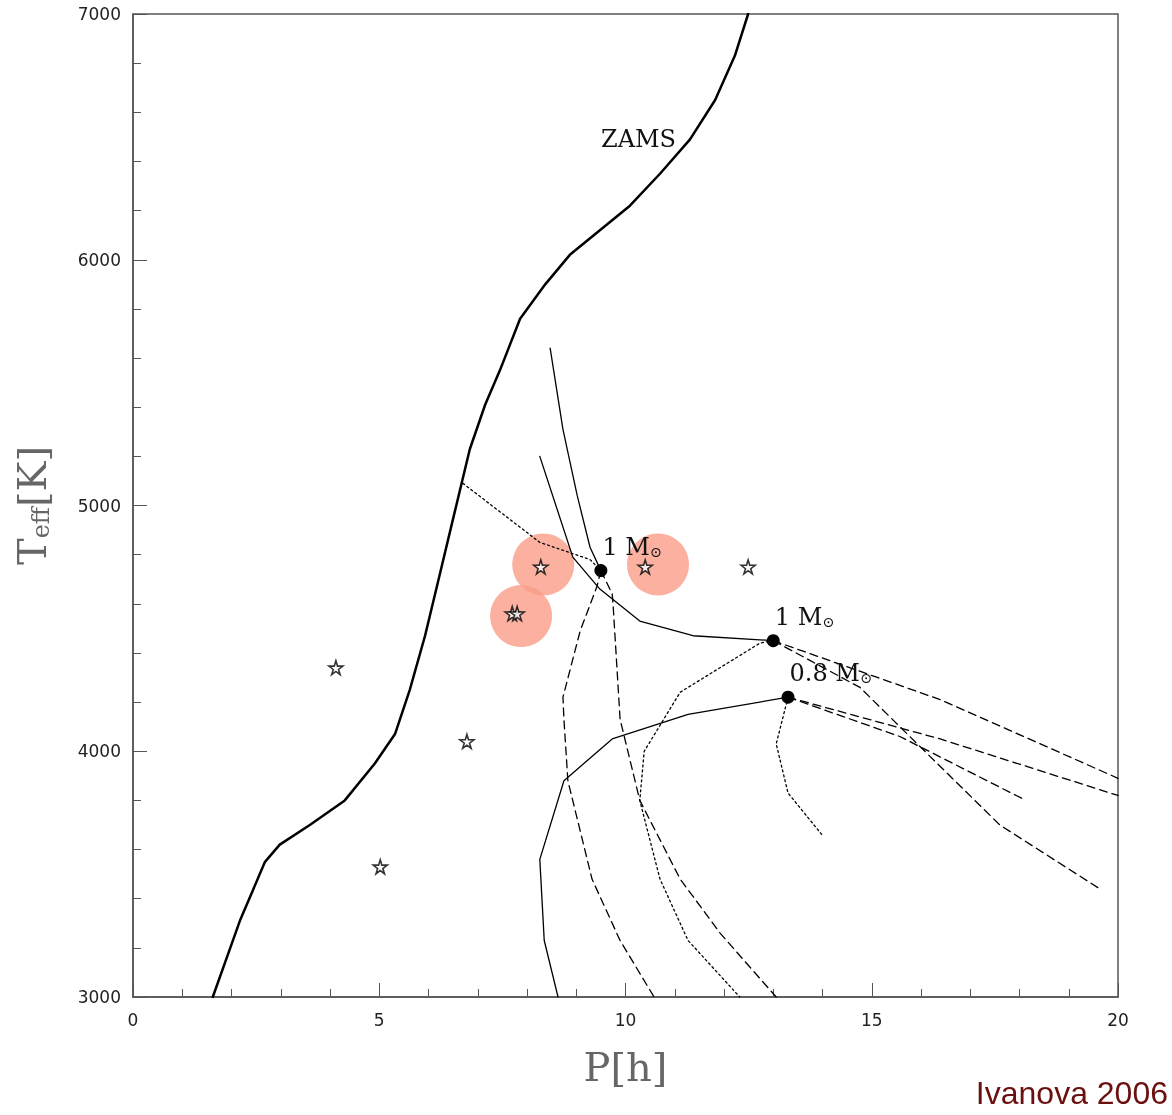  Describe the element at coordinates (625, 1019) in the screenshot. I see `x-tick-label: 10` at that location.